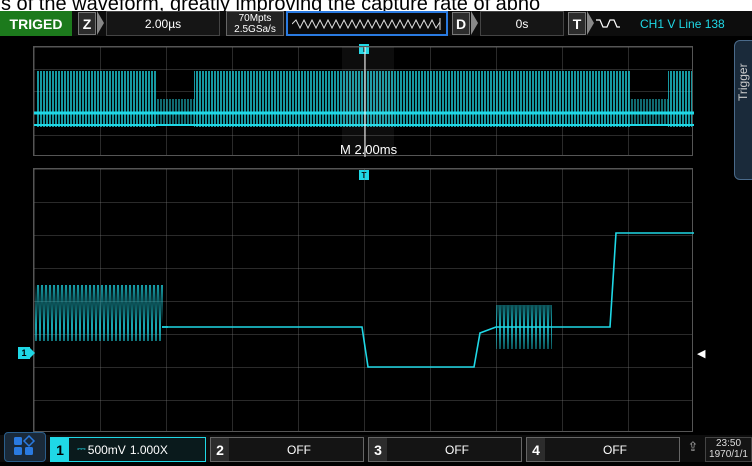 The image size is (752, 466). I want to click on channel1-number: 1, so click(60, 449).